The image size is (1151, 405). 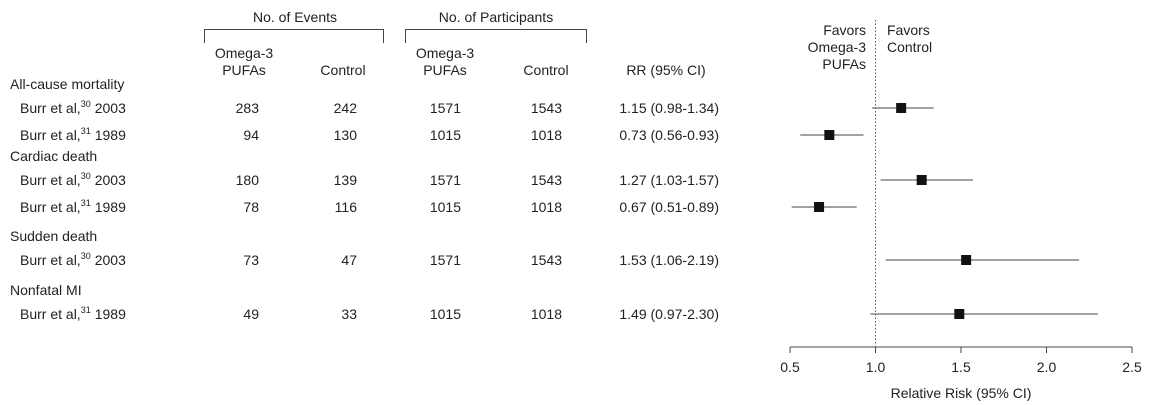 What do you see at coordinates (349, 314) in the screenshot?
I see `events-control-cell: 33` at bounding box center [349, 314].